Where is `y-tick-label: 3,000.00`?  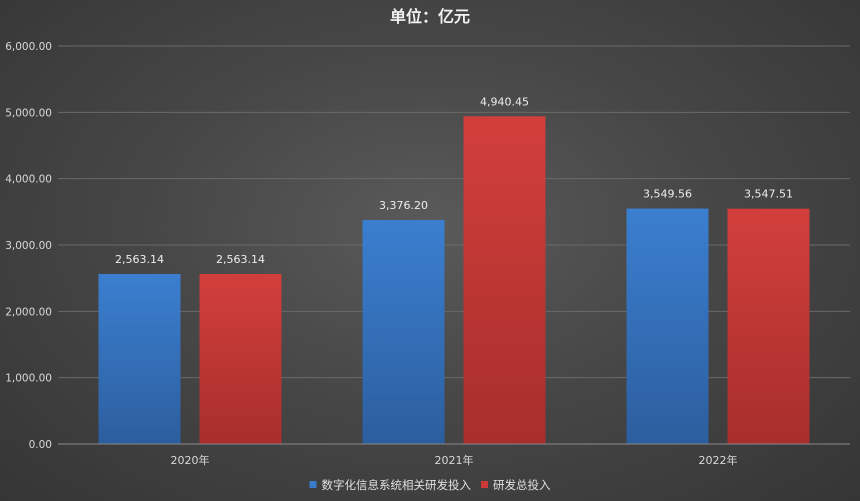
y-tick-label: 3,000.00 is located at coordinates (28, 246).